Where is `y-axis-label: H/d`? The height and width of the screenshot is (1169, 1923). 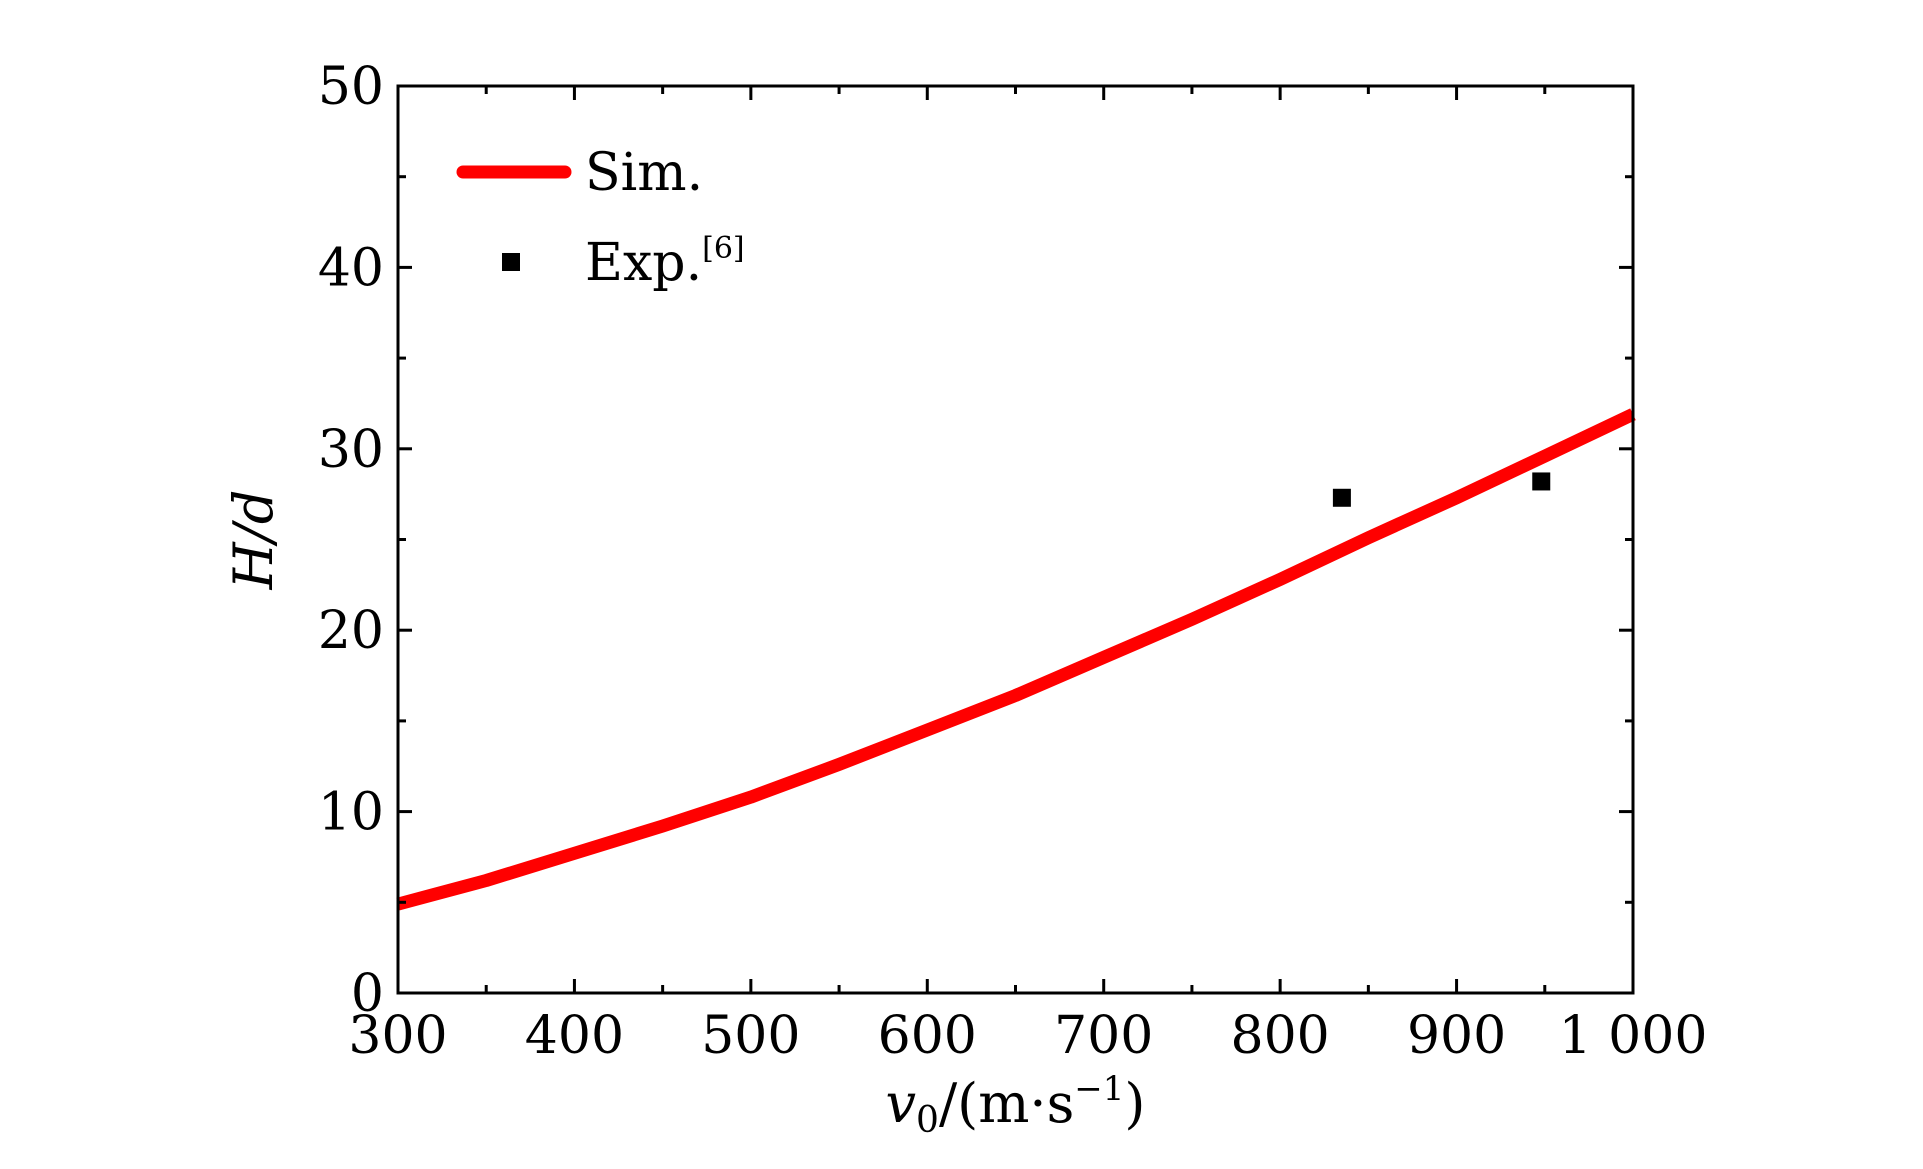 y-axis-label: H/d is located at coordinates (253, 540).